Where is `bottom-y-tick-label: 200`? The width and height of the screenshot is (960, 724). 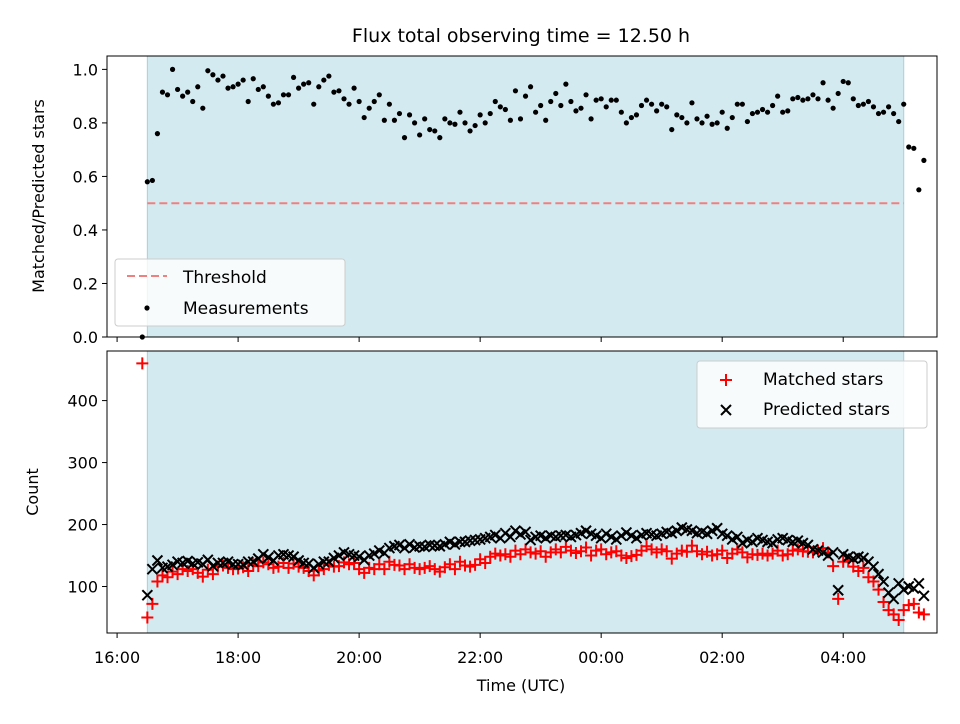 bottom-y-tick-label: 200 is located at coordinates (82, 525).